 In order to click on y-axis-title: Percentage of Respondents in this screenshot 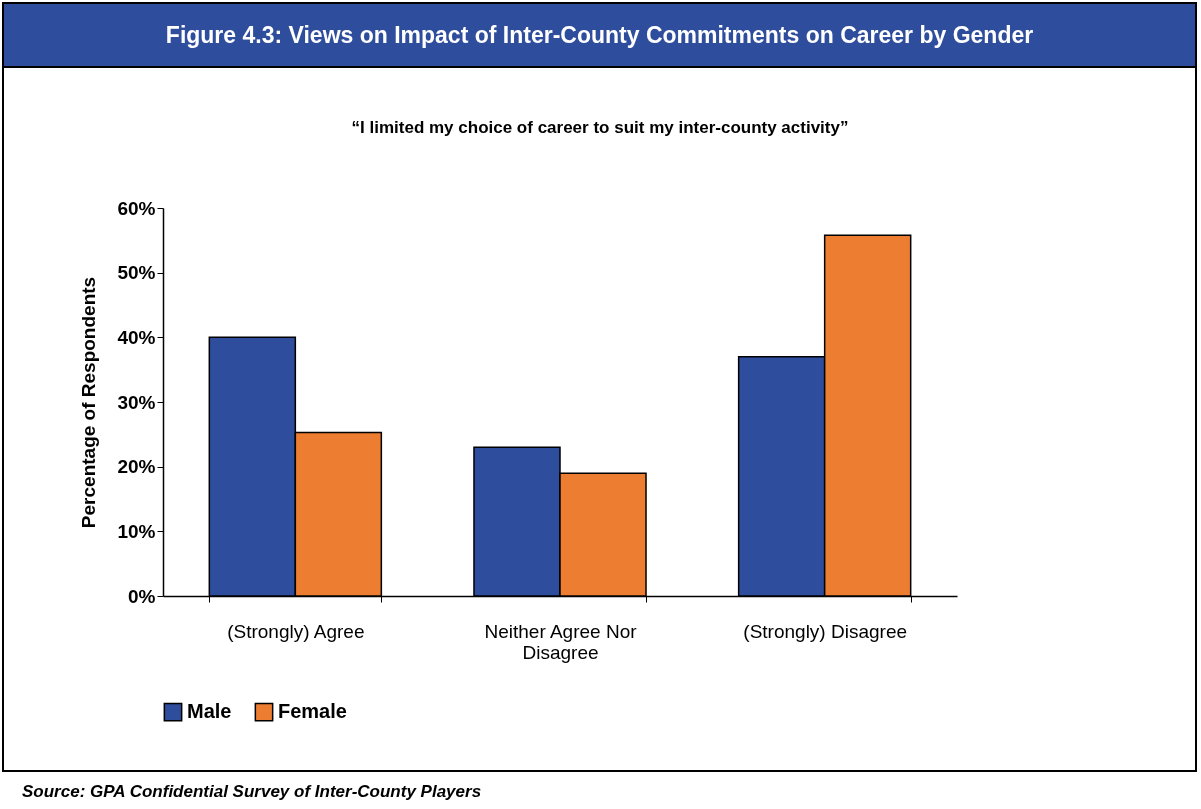, I will do `click(89, 402)`.